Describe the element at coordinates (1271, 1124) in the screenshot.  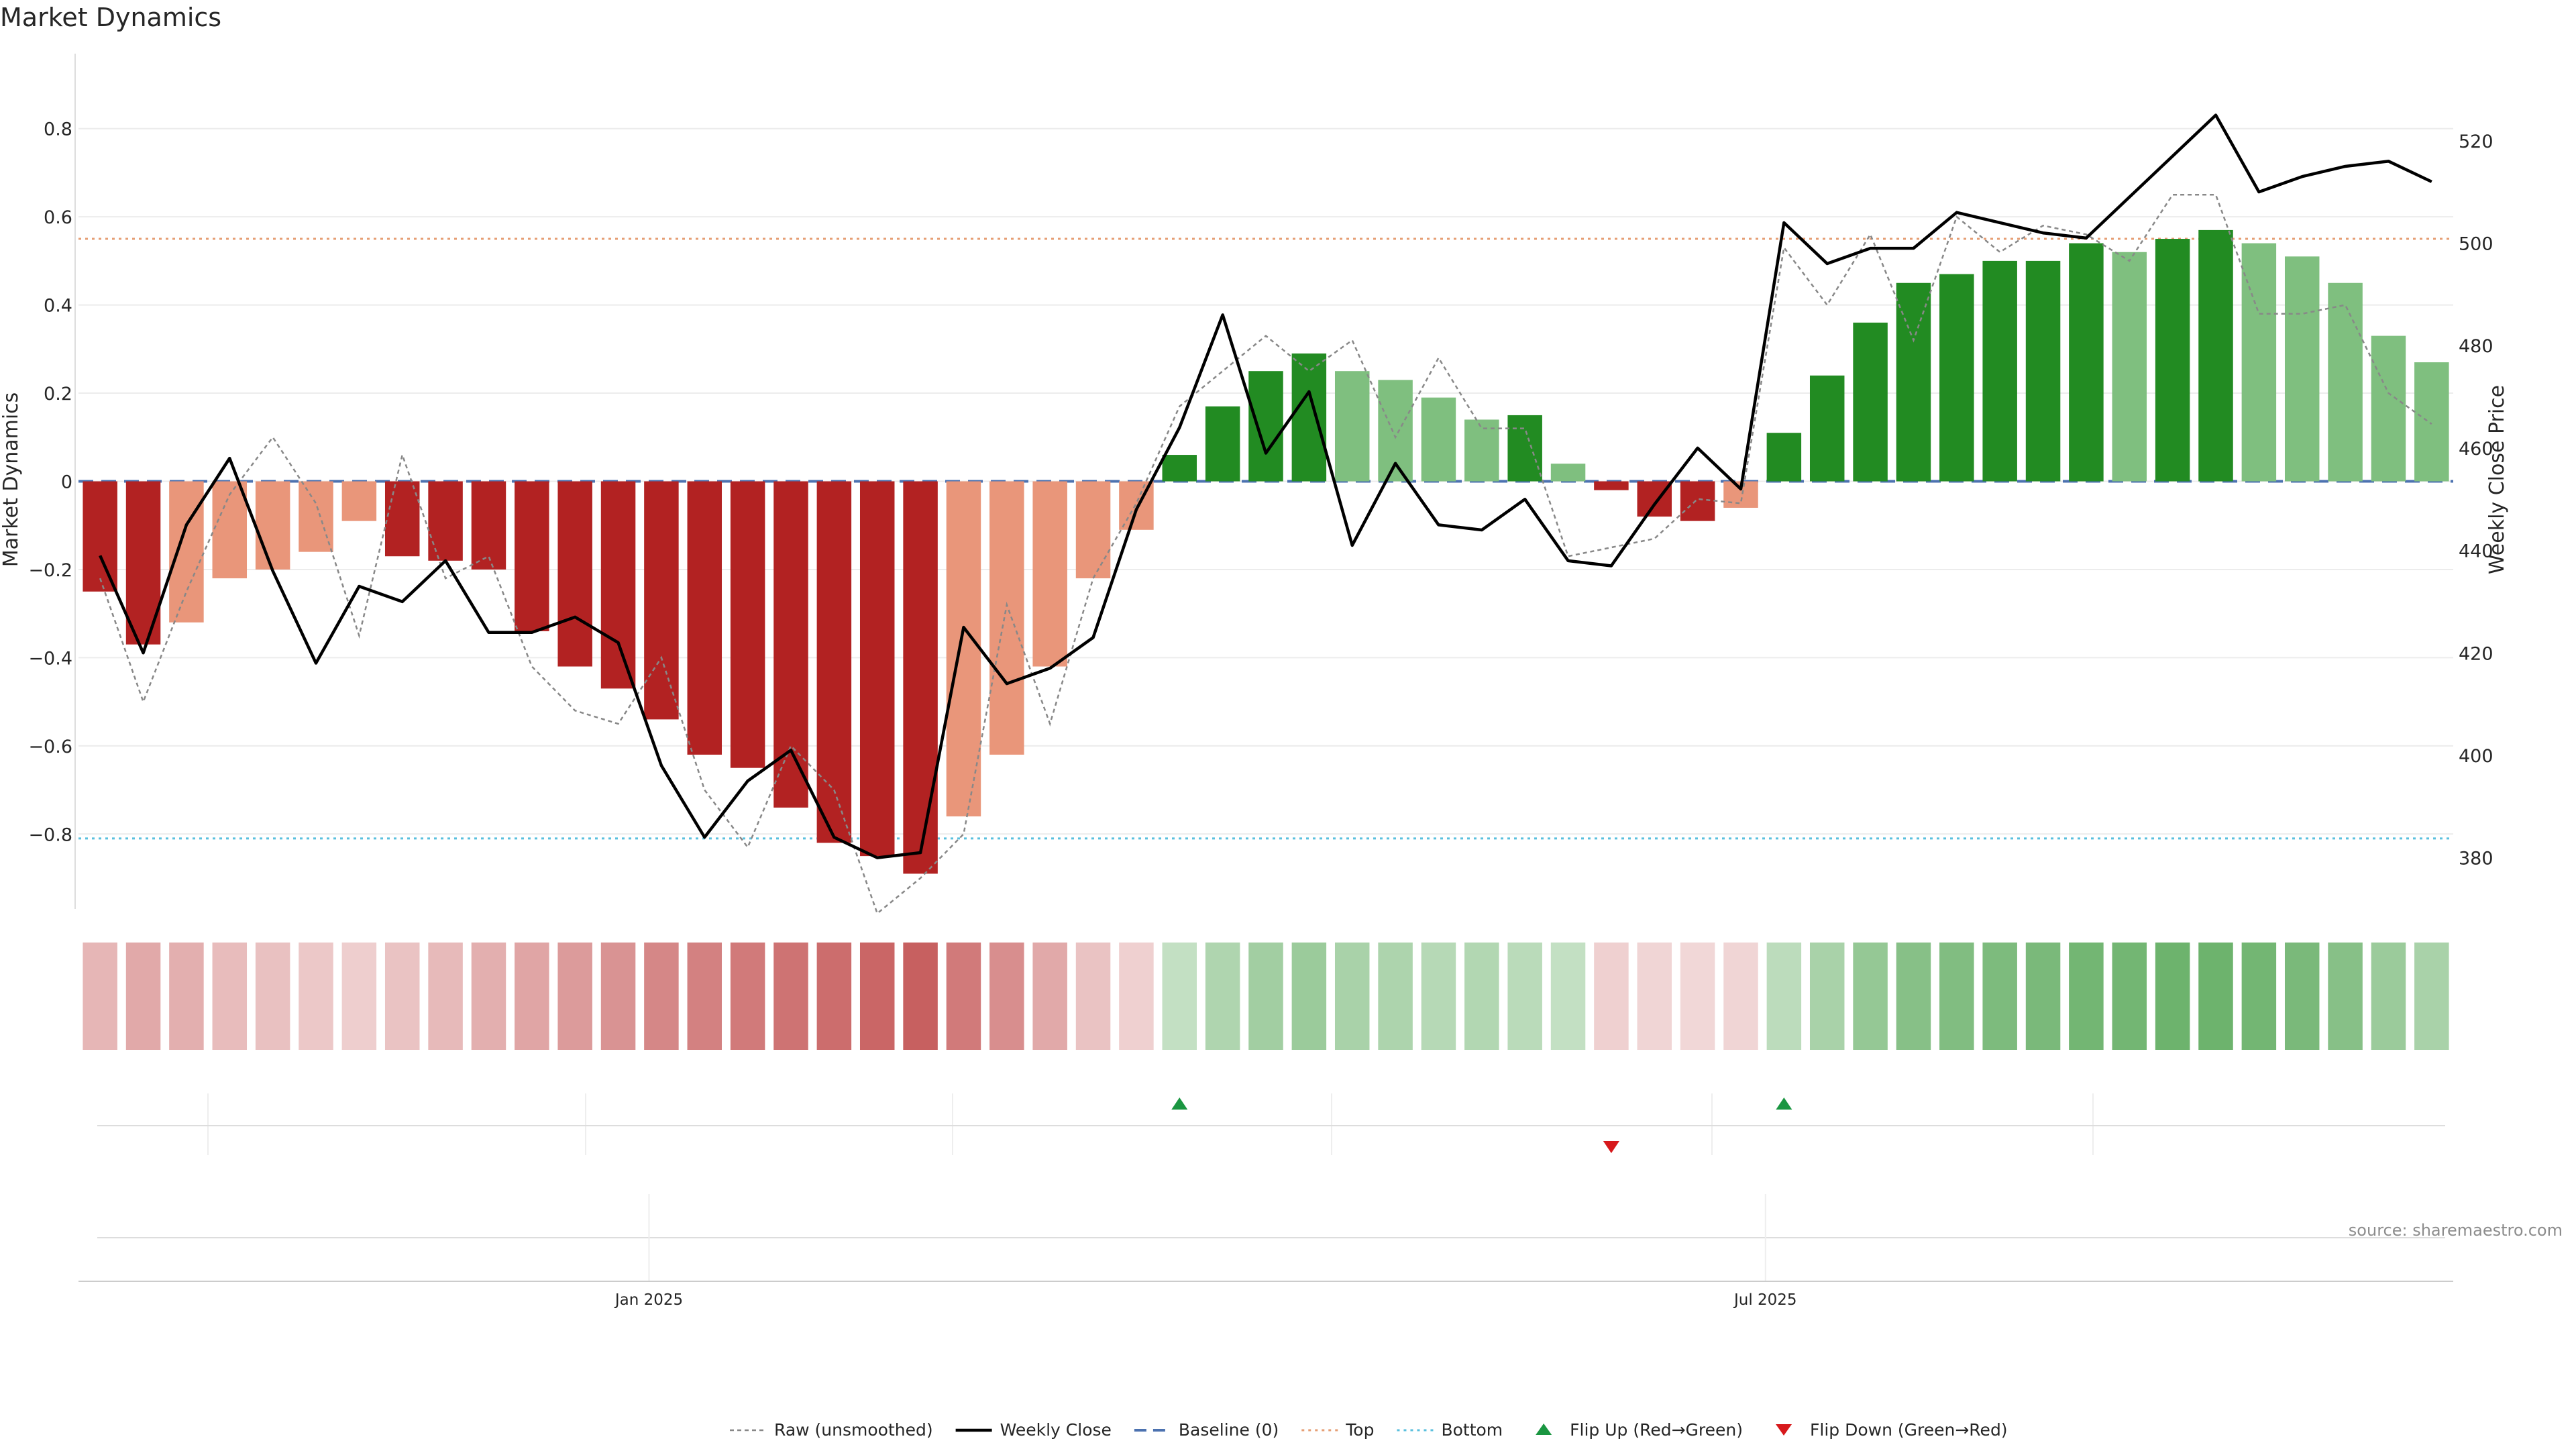
I see `flip-markers-panel` at that location.